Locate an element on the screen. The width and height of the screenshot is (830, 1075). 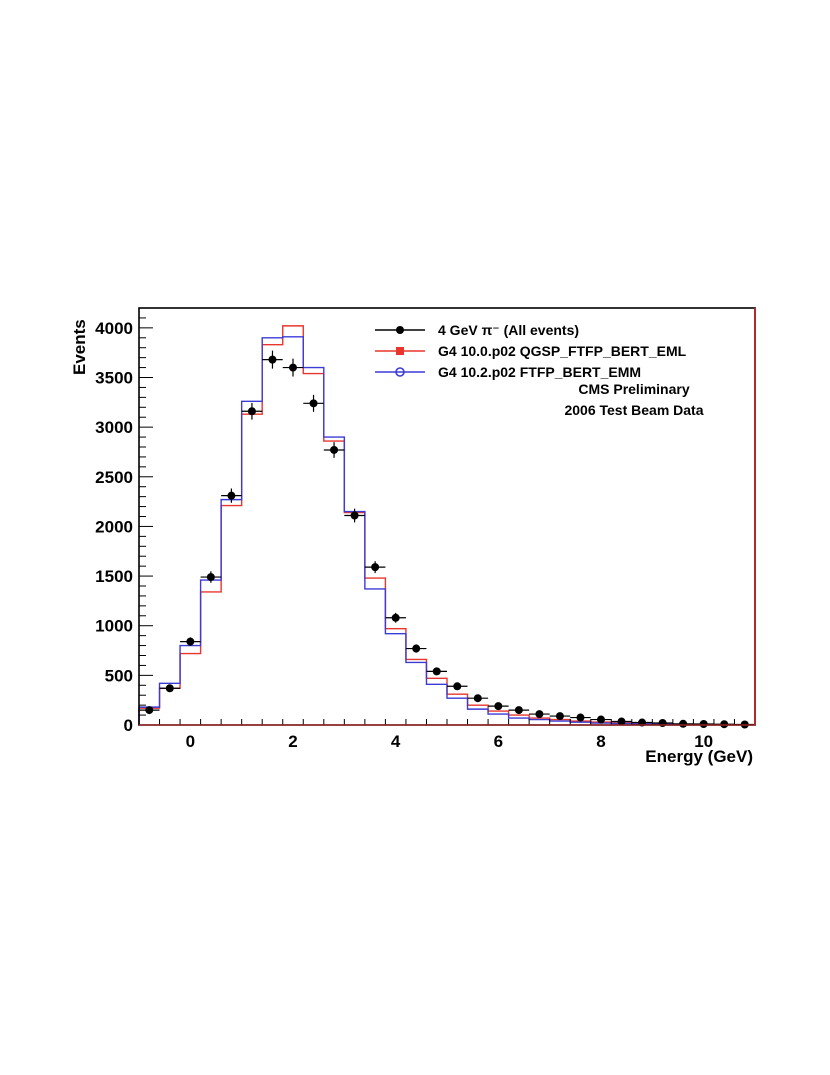
y-tick-label: 1500 is located at coordinates (114, 576).